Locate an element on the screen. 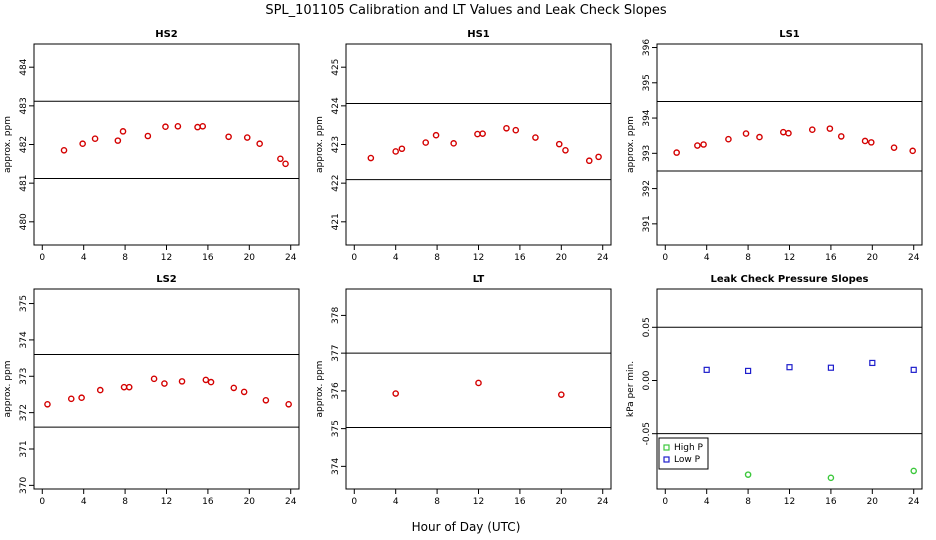 The height and width of the screenshot is (540, 936). y-tick-label: 425 is located at coordinates (336, 67).